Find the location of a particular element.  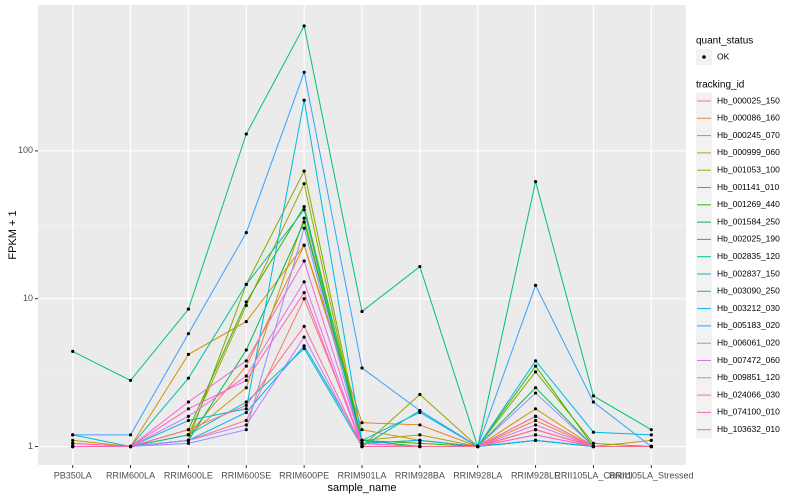

legend-label: Hb_002025_190 is located at coordinates (748, 239).